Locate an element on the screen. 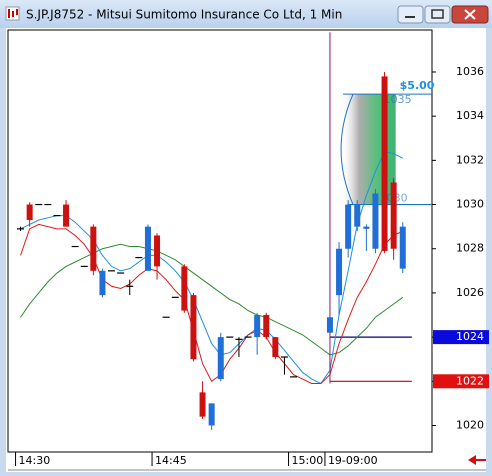 This screenshot has height=476, width=492. x-tick-label: 19-09:00 is located at coordinates (353, 460).